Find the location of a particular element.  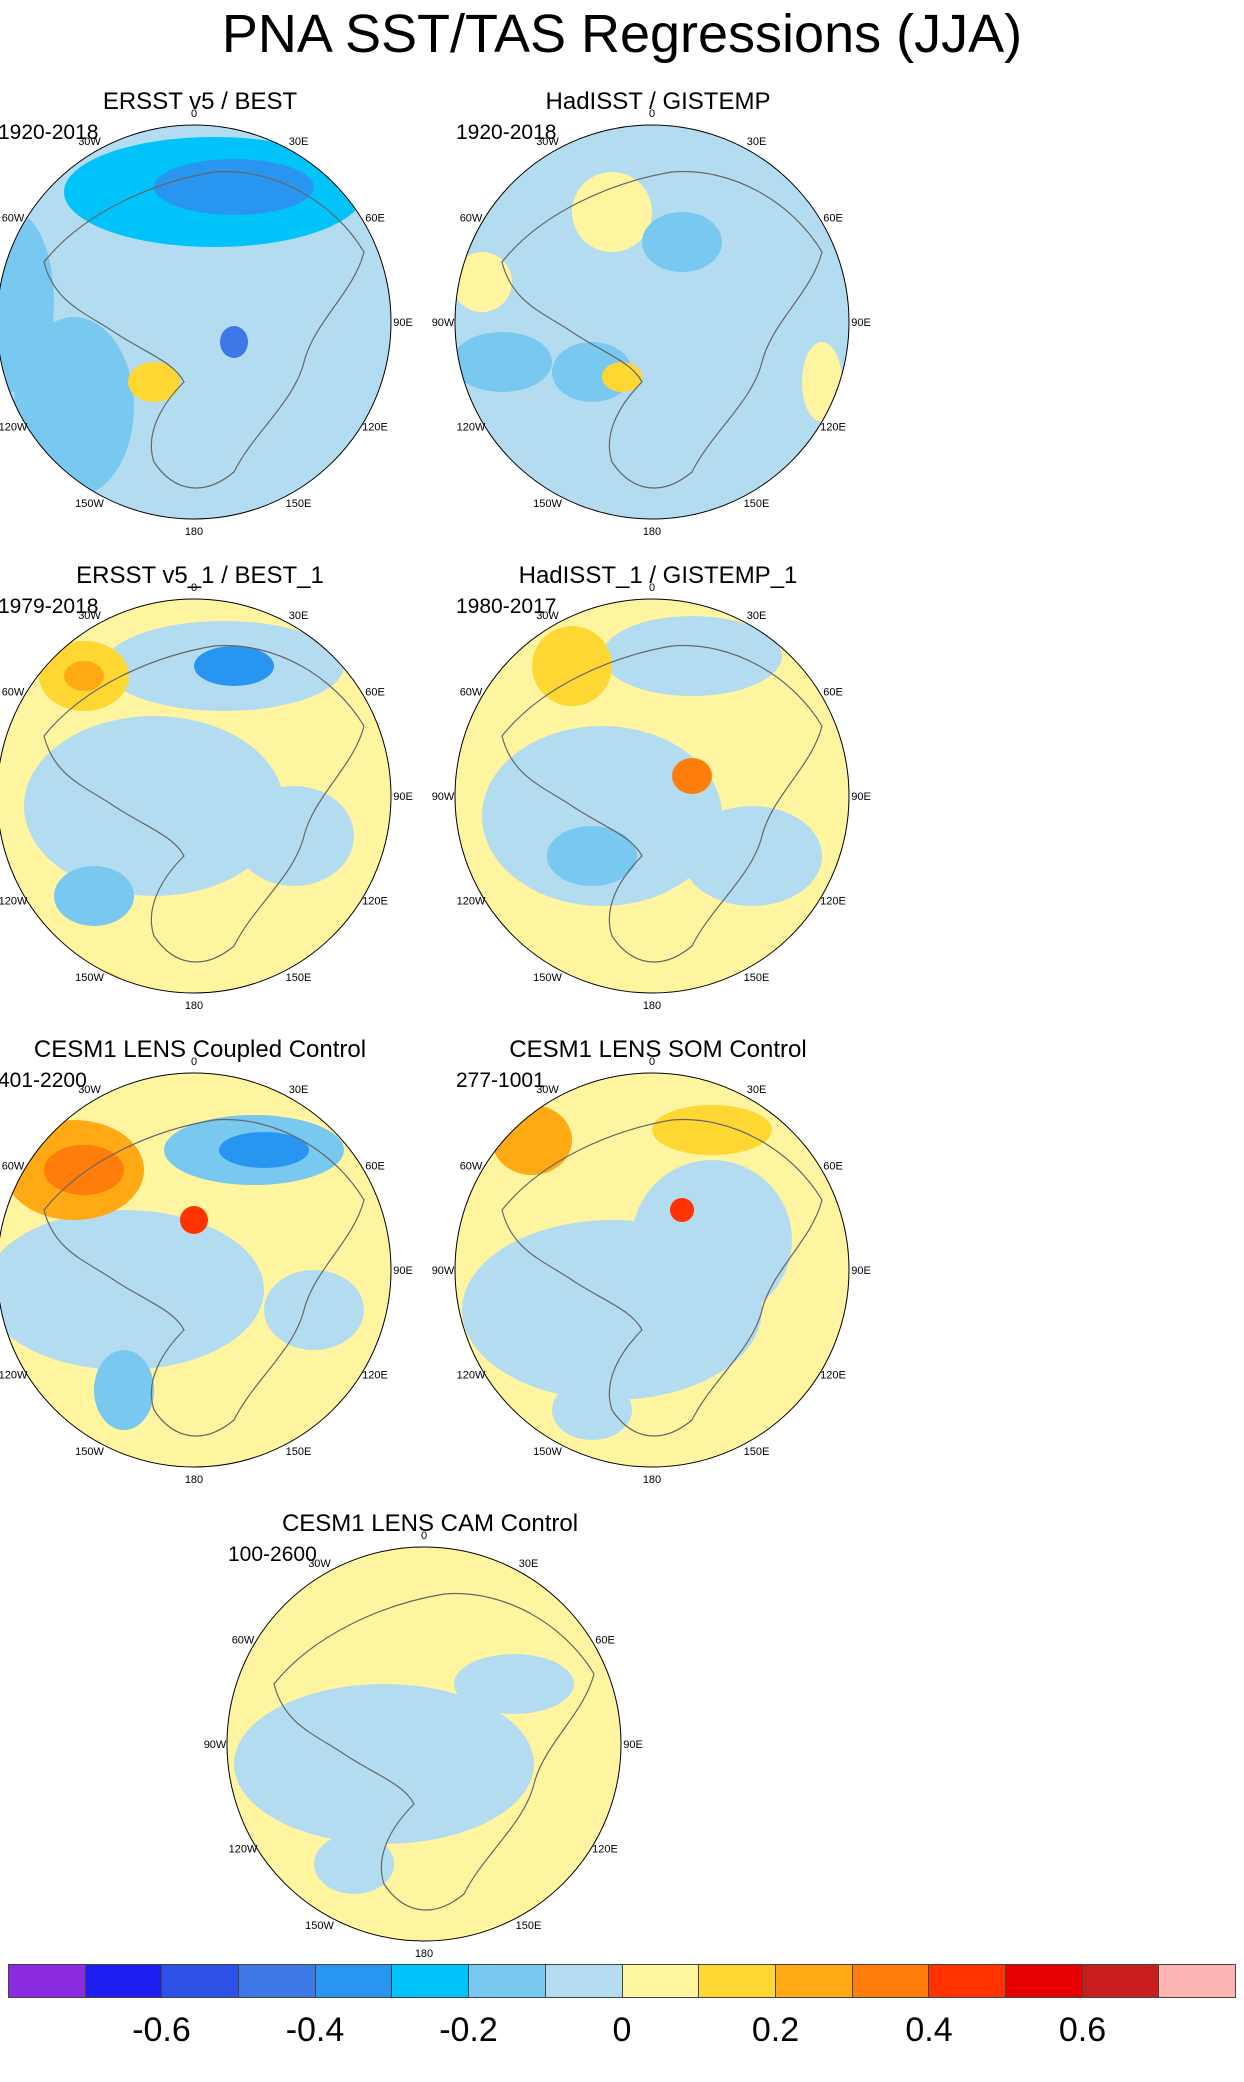

colorbar-tick-label: 0.4 is located at coordinates (929, 2030).